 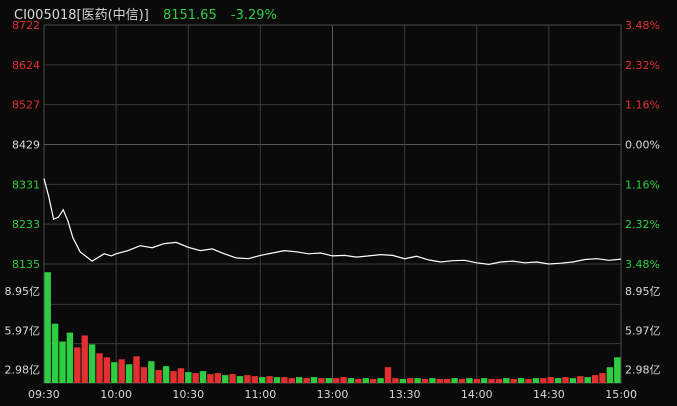 What do you see at coordinates (477, 394) in the screenshot?
I see `time-tick-label: 14:00` at bounding box center [477, 394].